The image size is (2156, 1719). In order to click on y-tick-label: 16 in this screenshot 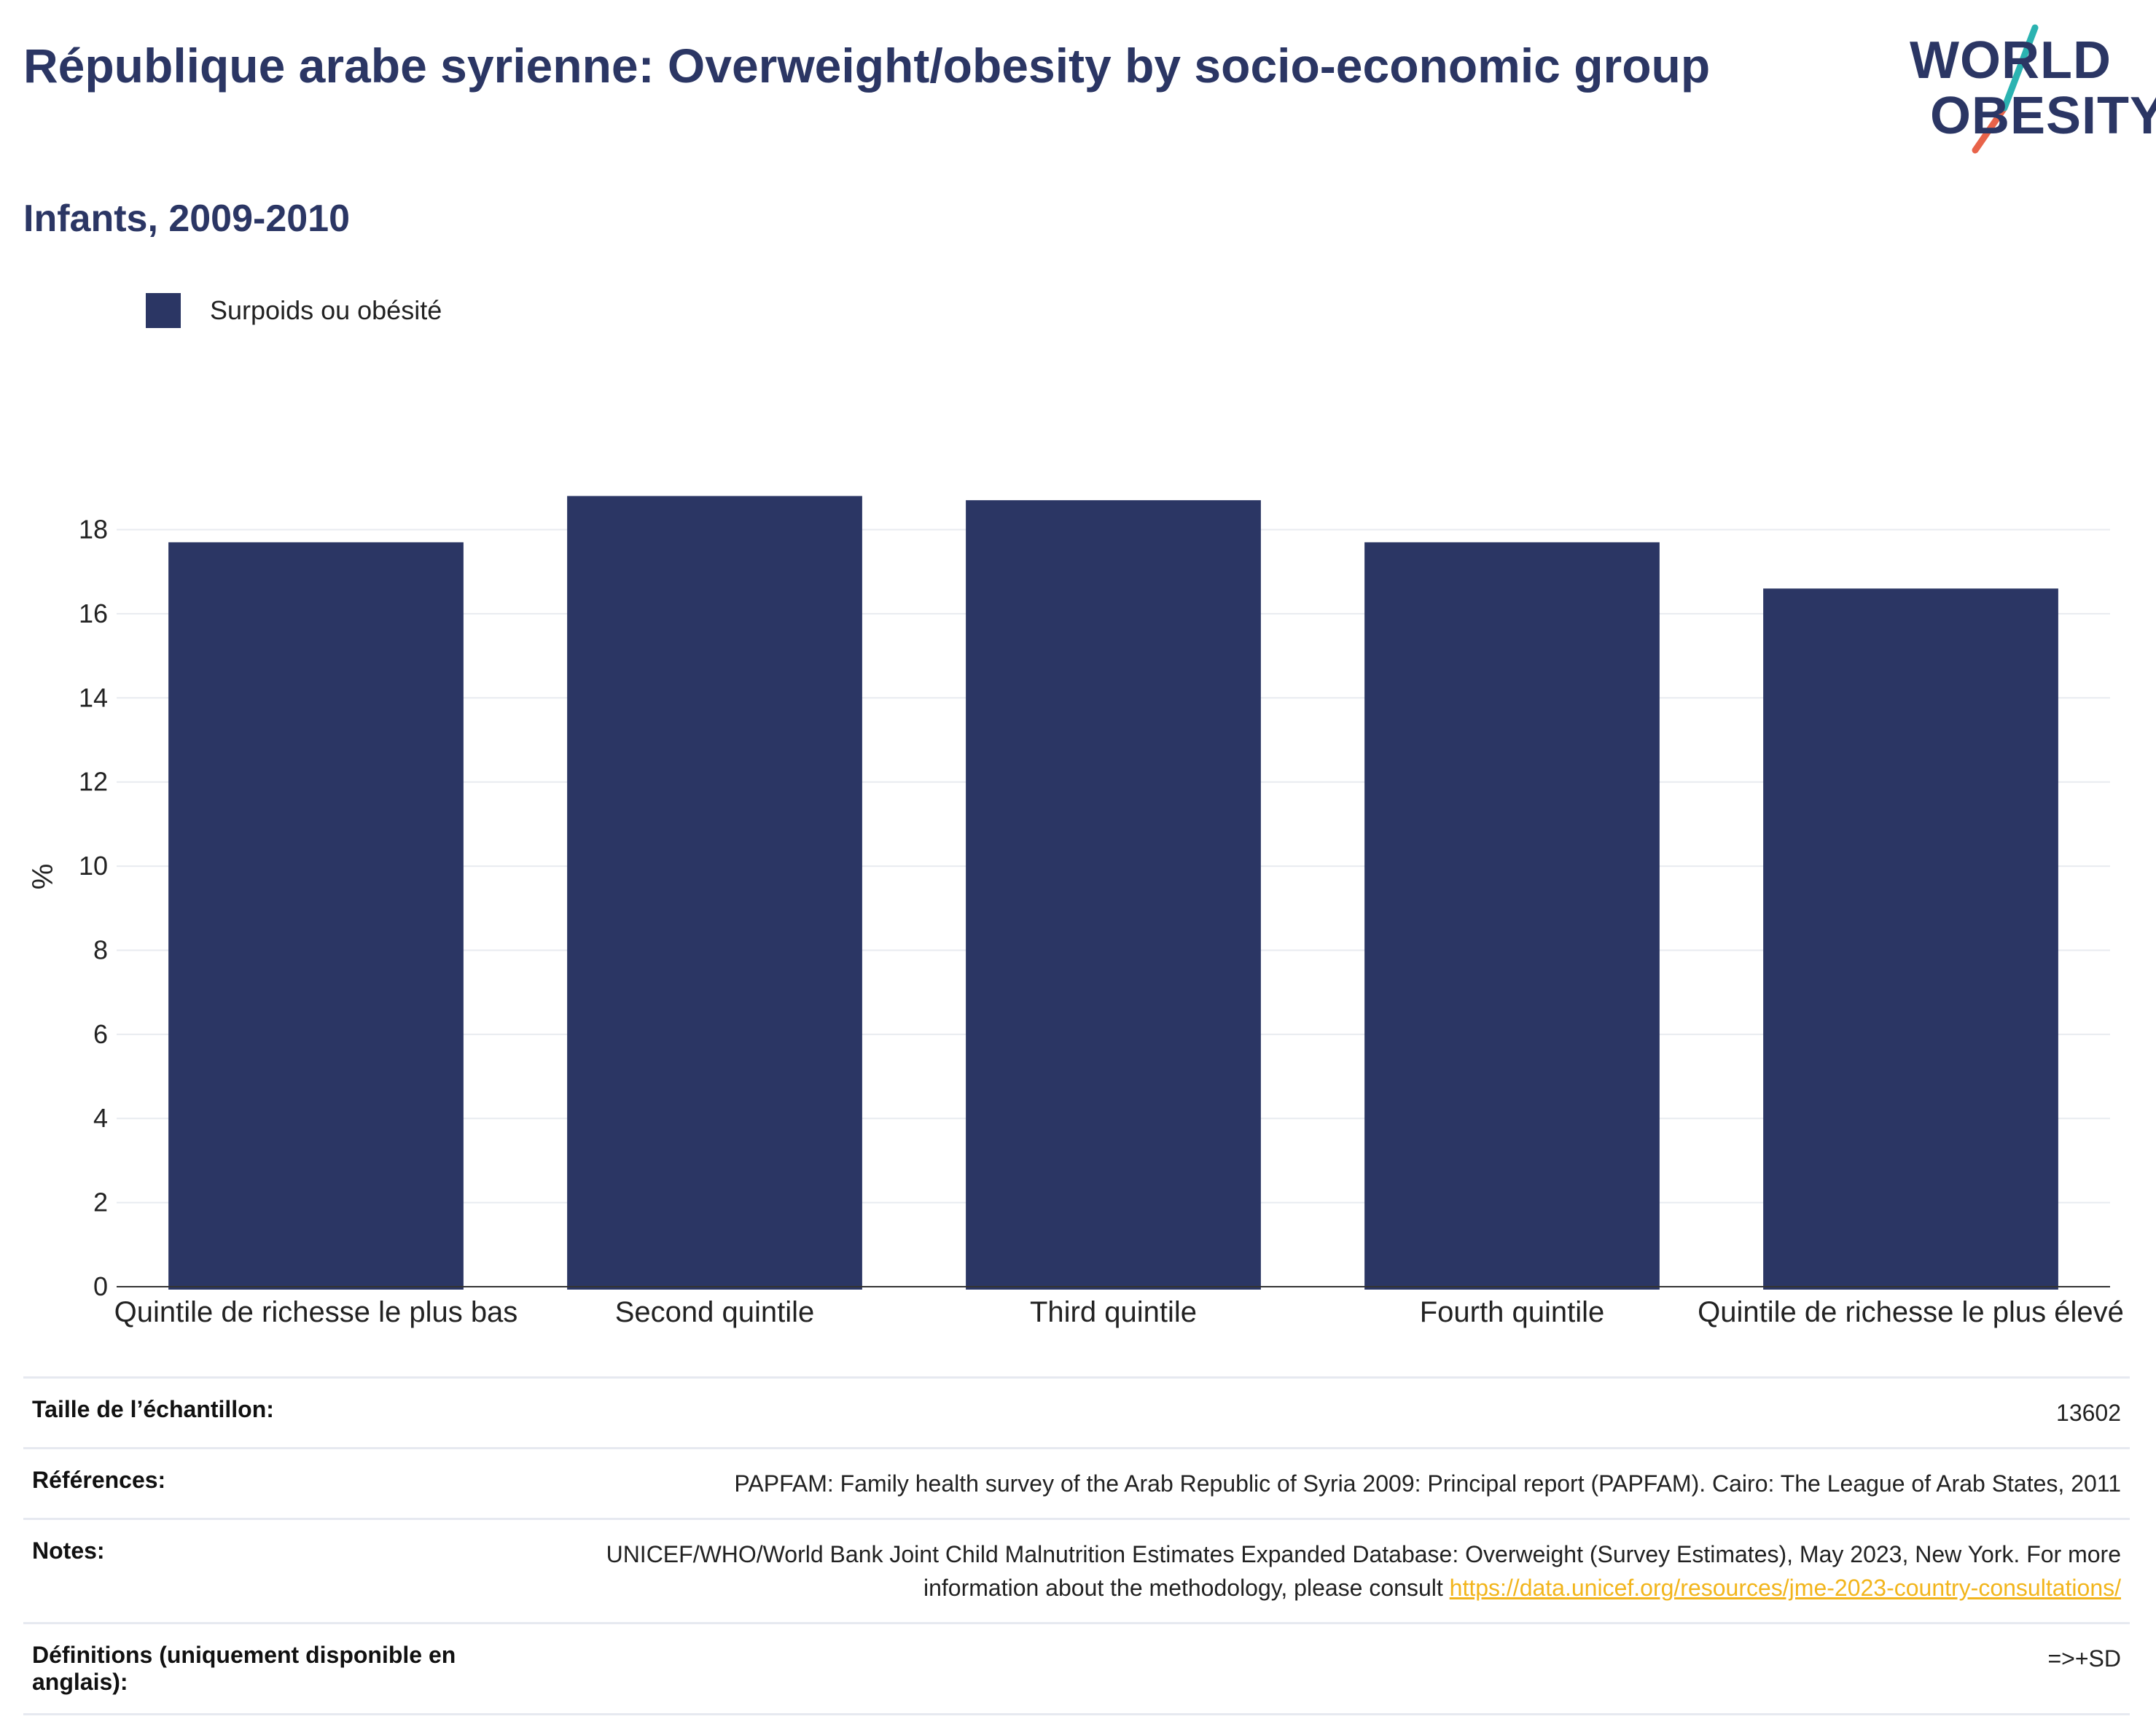, I will do `click(94, 613)`.